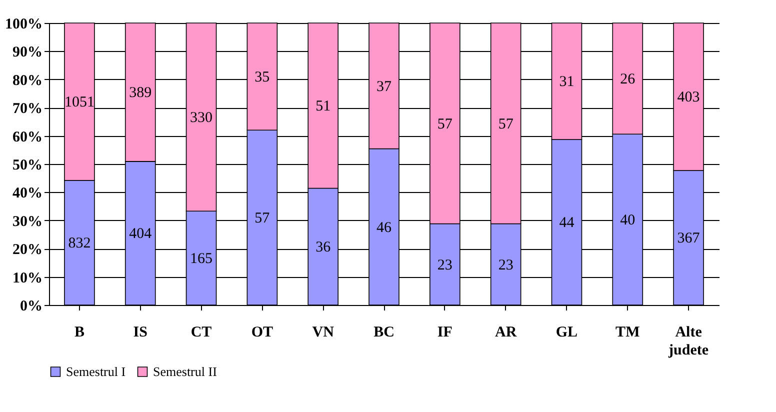  What do you see at coordinates (384, 228) in the screenshot?
I see `annotation: 46` at bounding box center [384, 228].